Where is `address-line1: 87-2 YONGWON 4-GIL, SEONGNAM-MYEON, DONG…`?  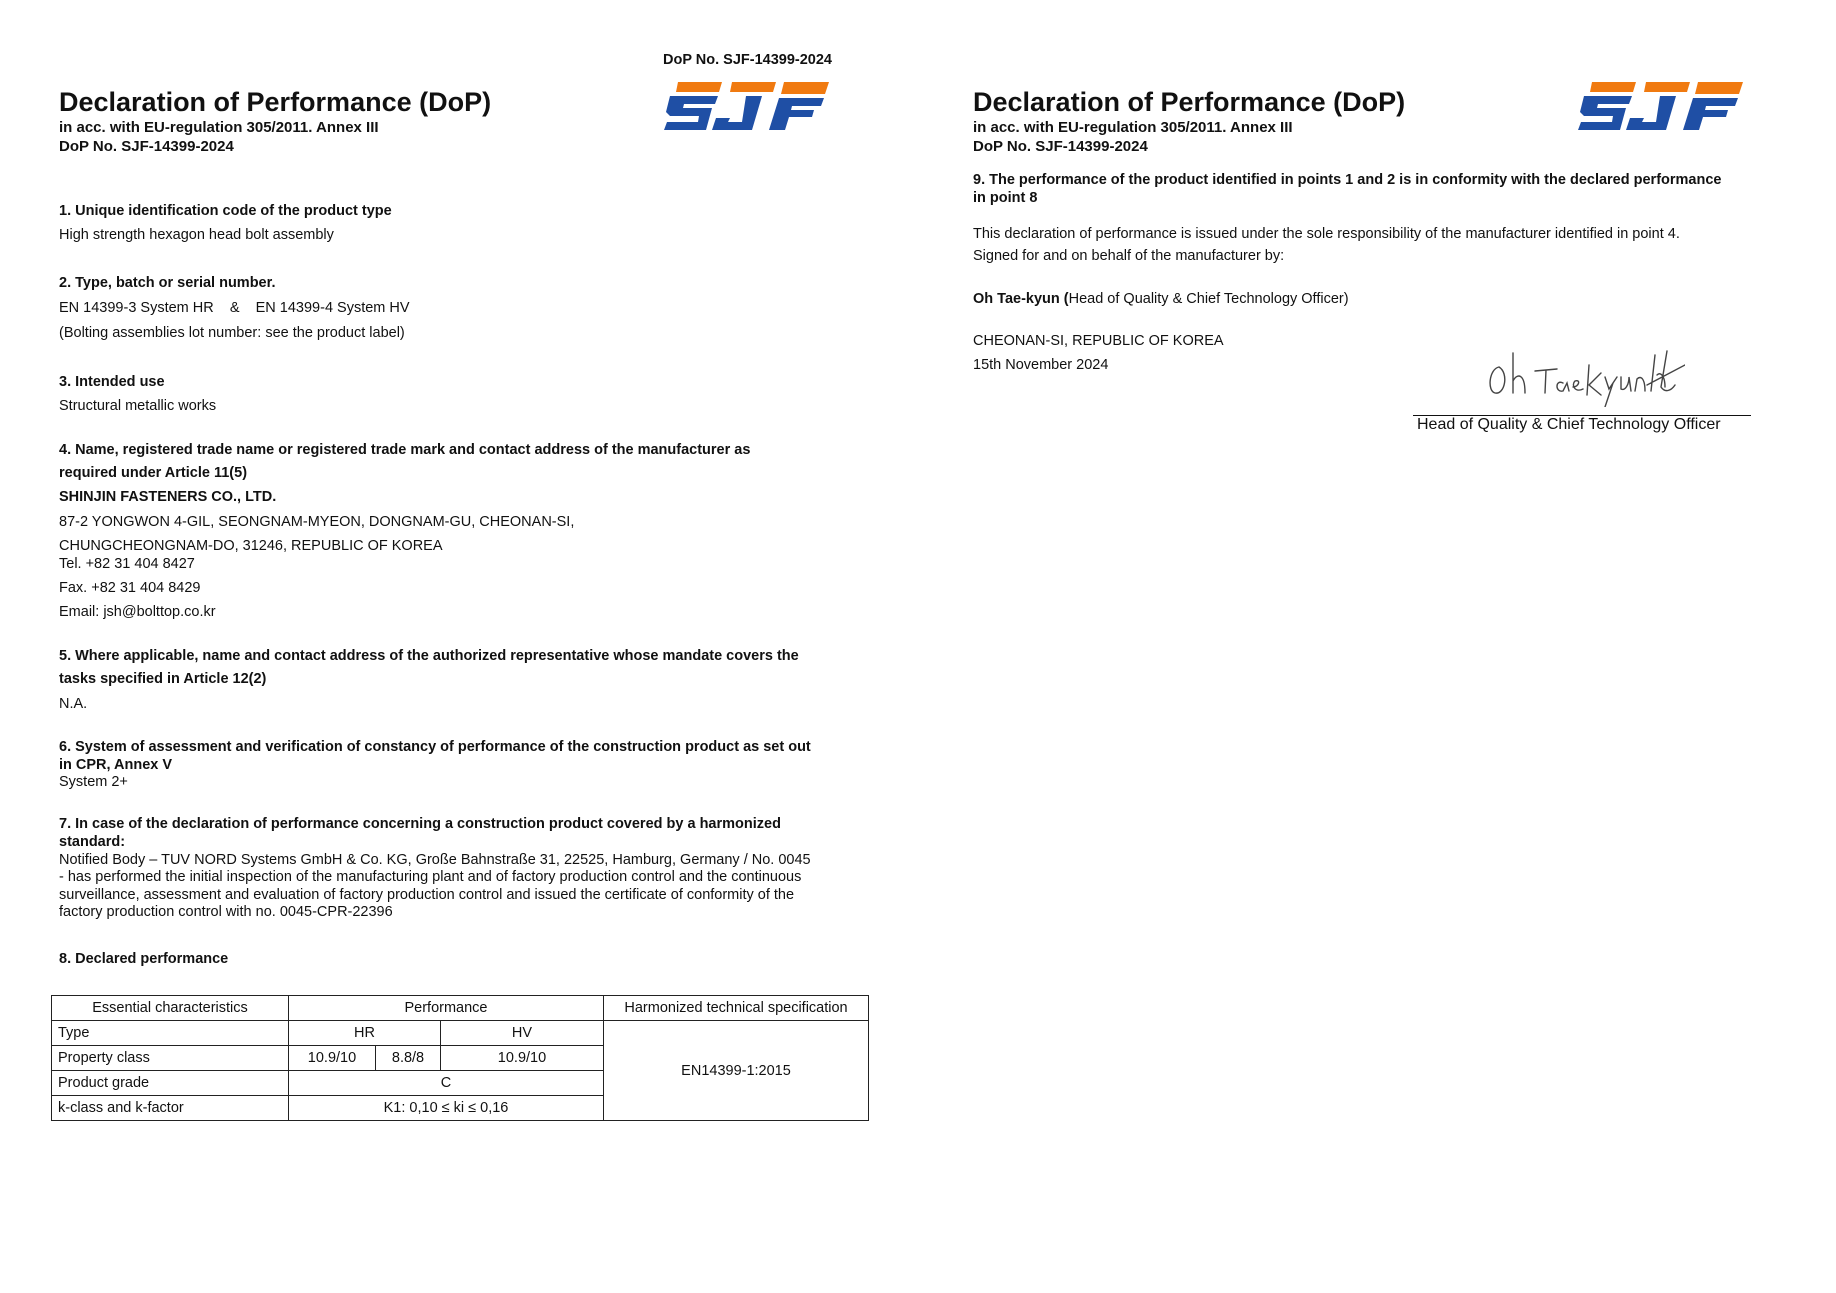 address-line1: 87-2 YONGWON 4-GIL, SEONGNAM-MYEON, DONG… is located at coordinates (317, 522).